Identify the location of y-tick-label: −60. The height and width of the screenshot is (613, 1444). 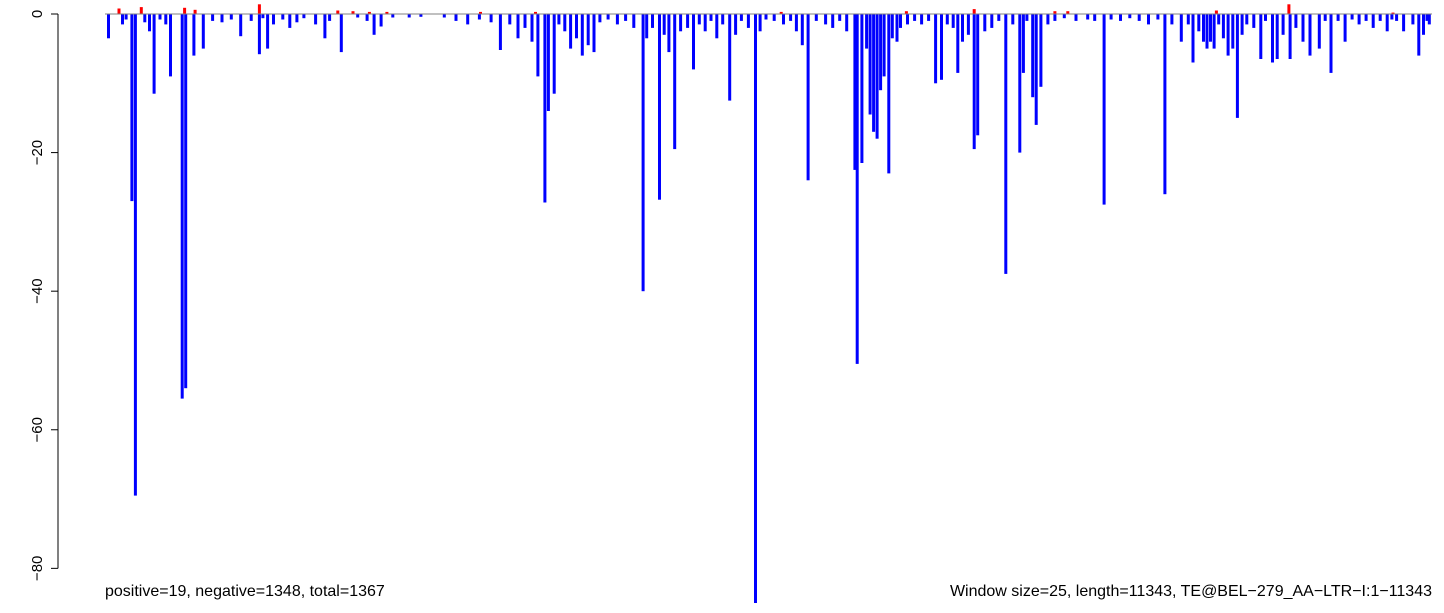
(37, 429).